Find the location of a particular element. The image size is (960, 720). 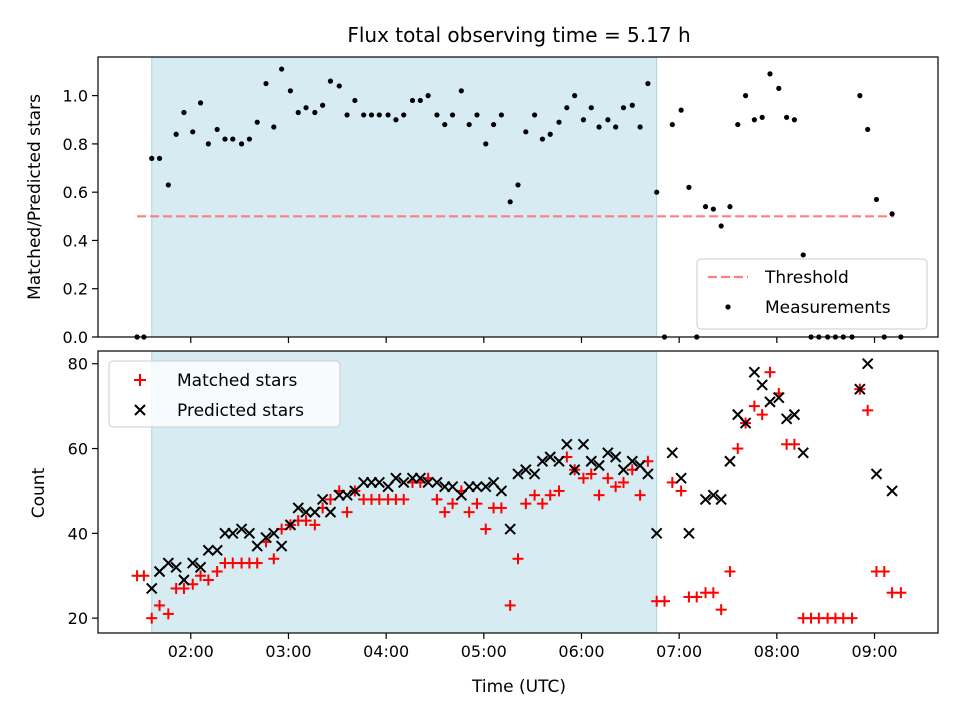

x-tick-label: 07:00 is located at coordinates (679, 651).